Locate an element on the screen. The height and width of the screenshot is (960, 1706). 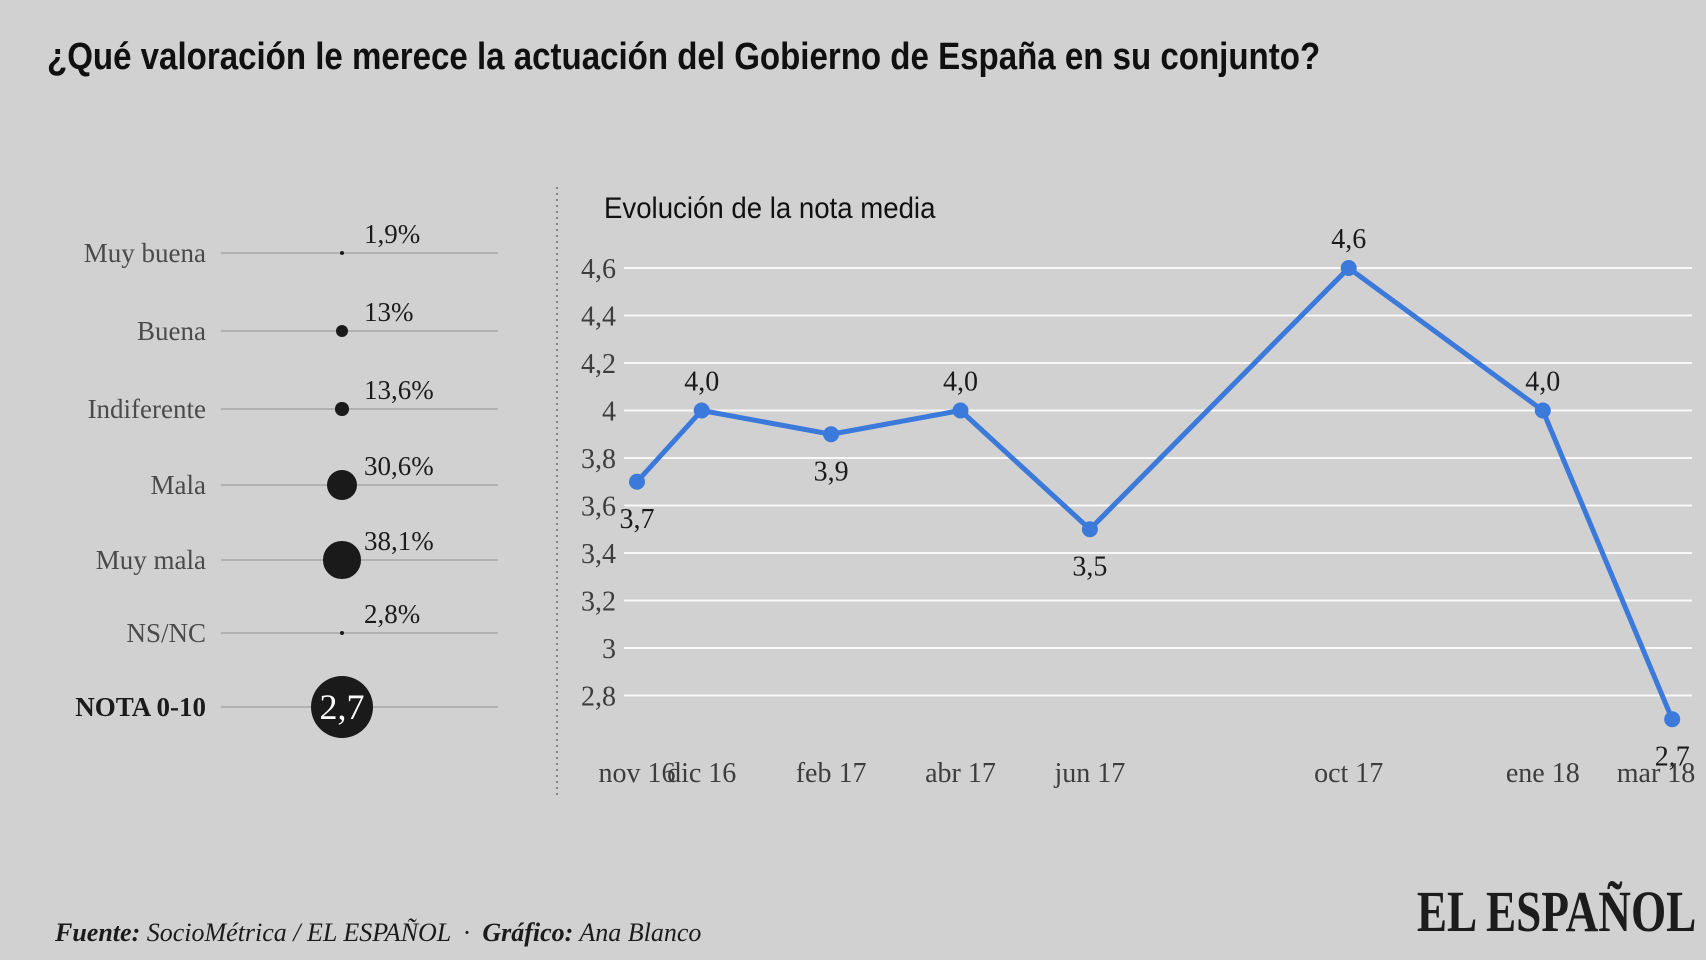
x-tick-label: oct 17 is located at coordinates (1348, 773).